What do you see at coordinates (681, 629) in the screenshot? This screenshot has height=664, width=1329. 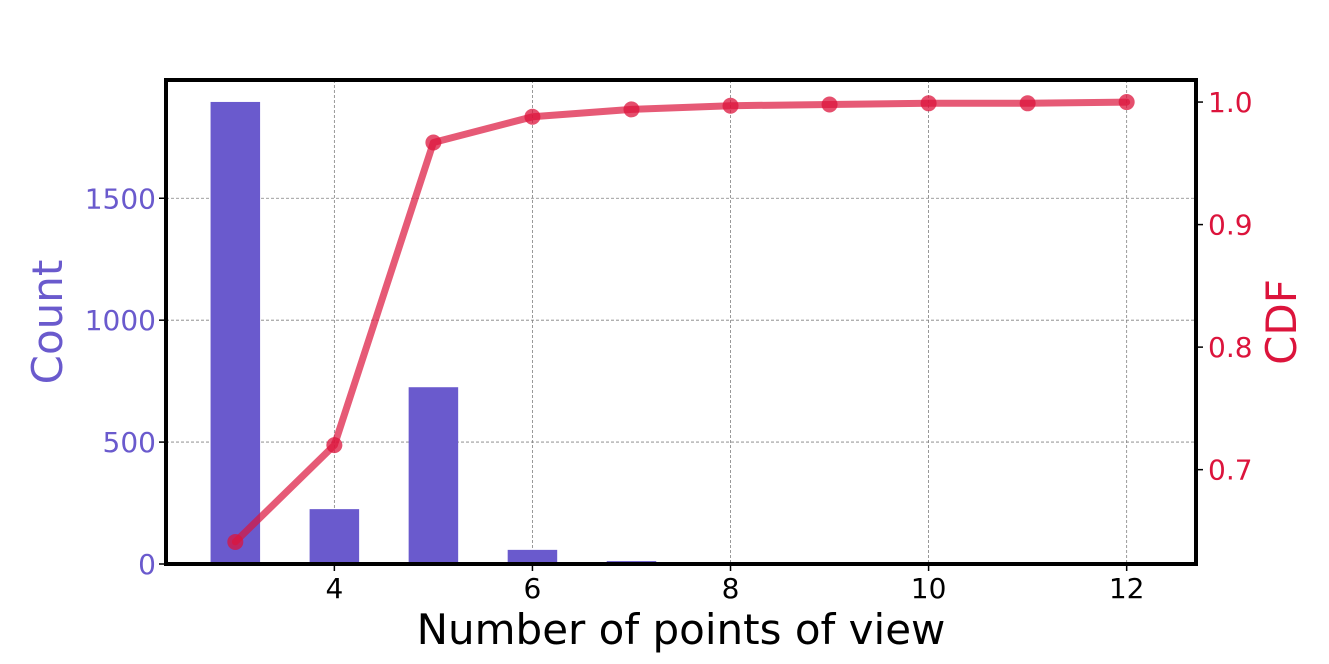 I see `x-axis-label: Number of points of view` at bounding box center [681, 629].